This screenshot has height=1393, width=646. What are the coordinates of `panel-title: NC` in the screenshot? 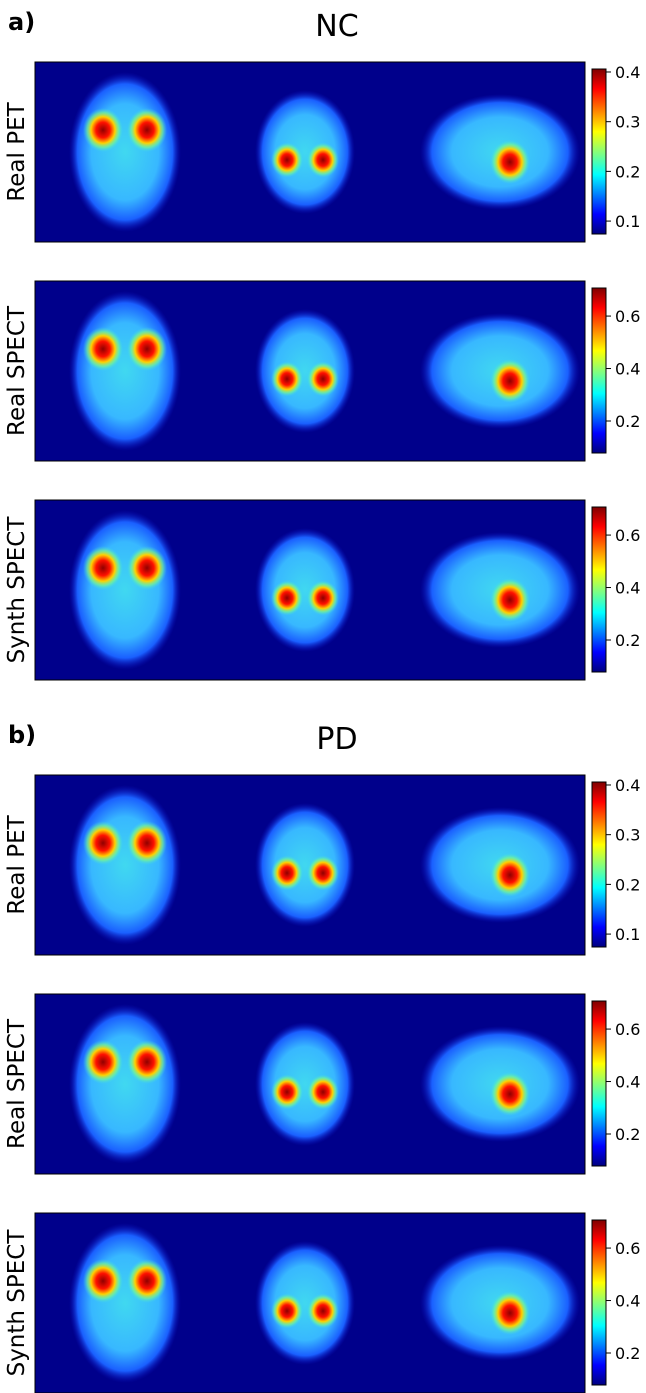 It's located at (336, 26).